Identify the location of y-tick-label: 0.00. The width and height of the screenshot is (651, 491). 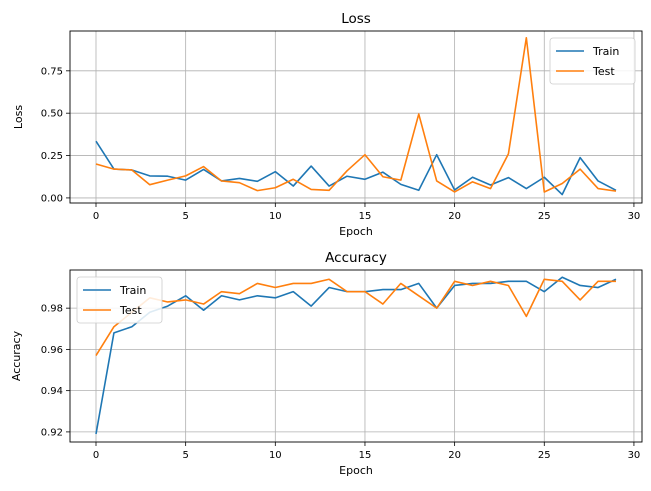
(52, 198).